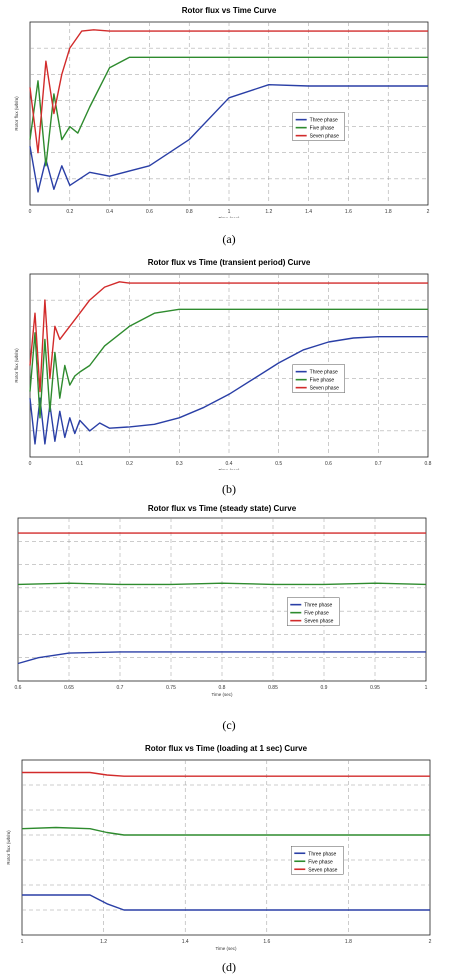 This screenshot has width=458, height=978. Describe the element at coordinates (229, 10) in the screenshot. I see `chart-title: Rotor flux vs Time Curve` at that location.